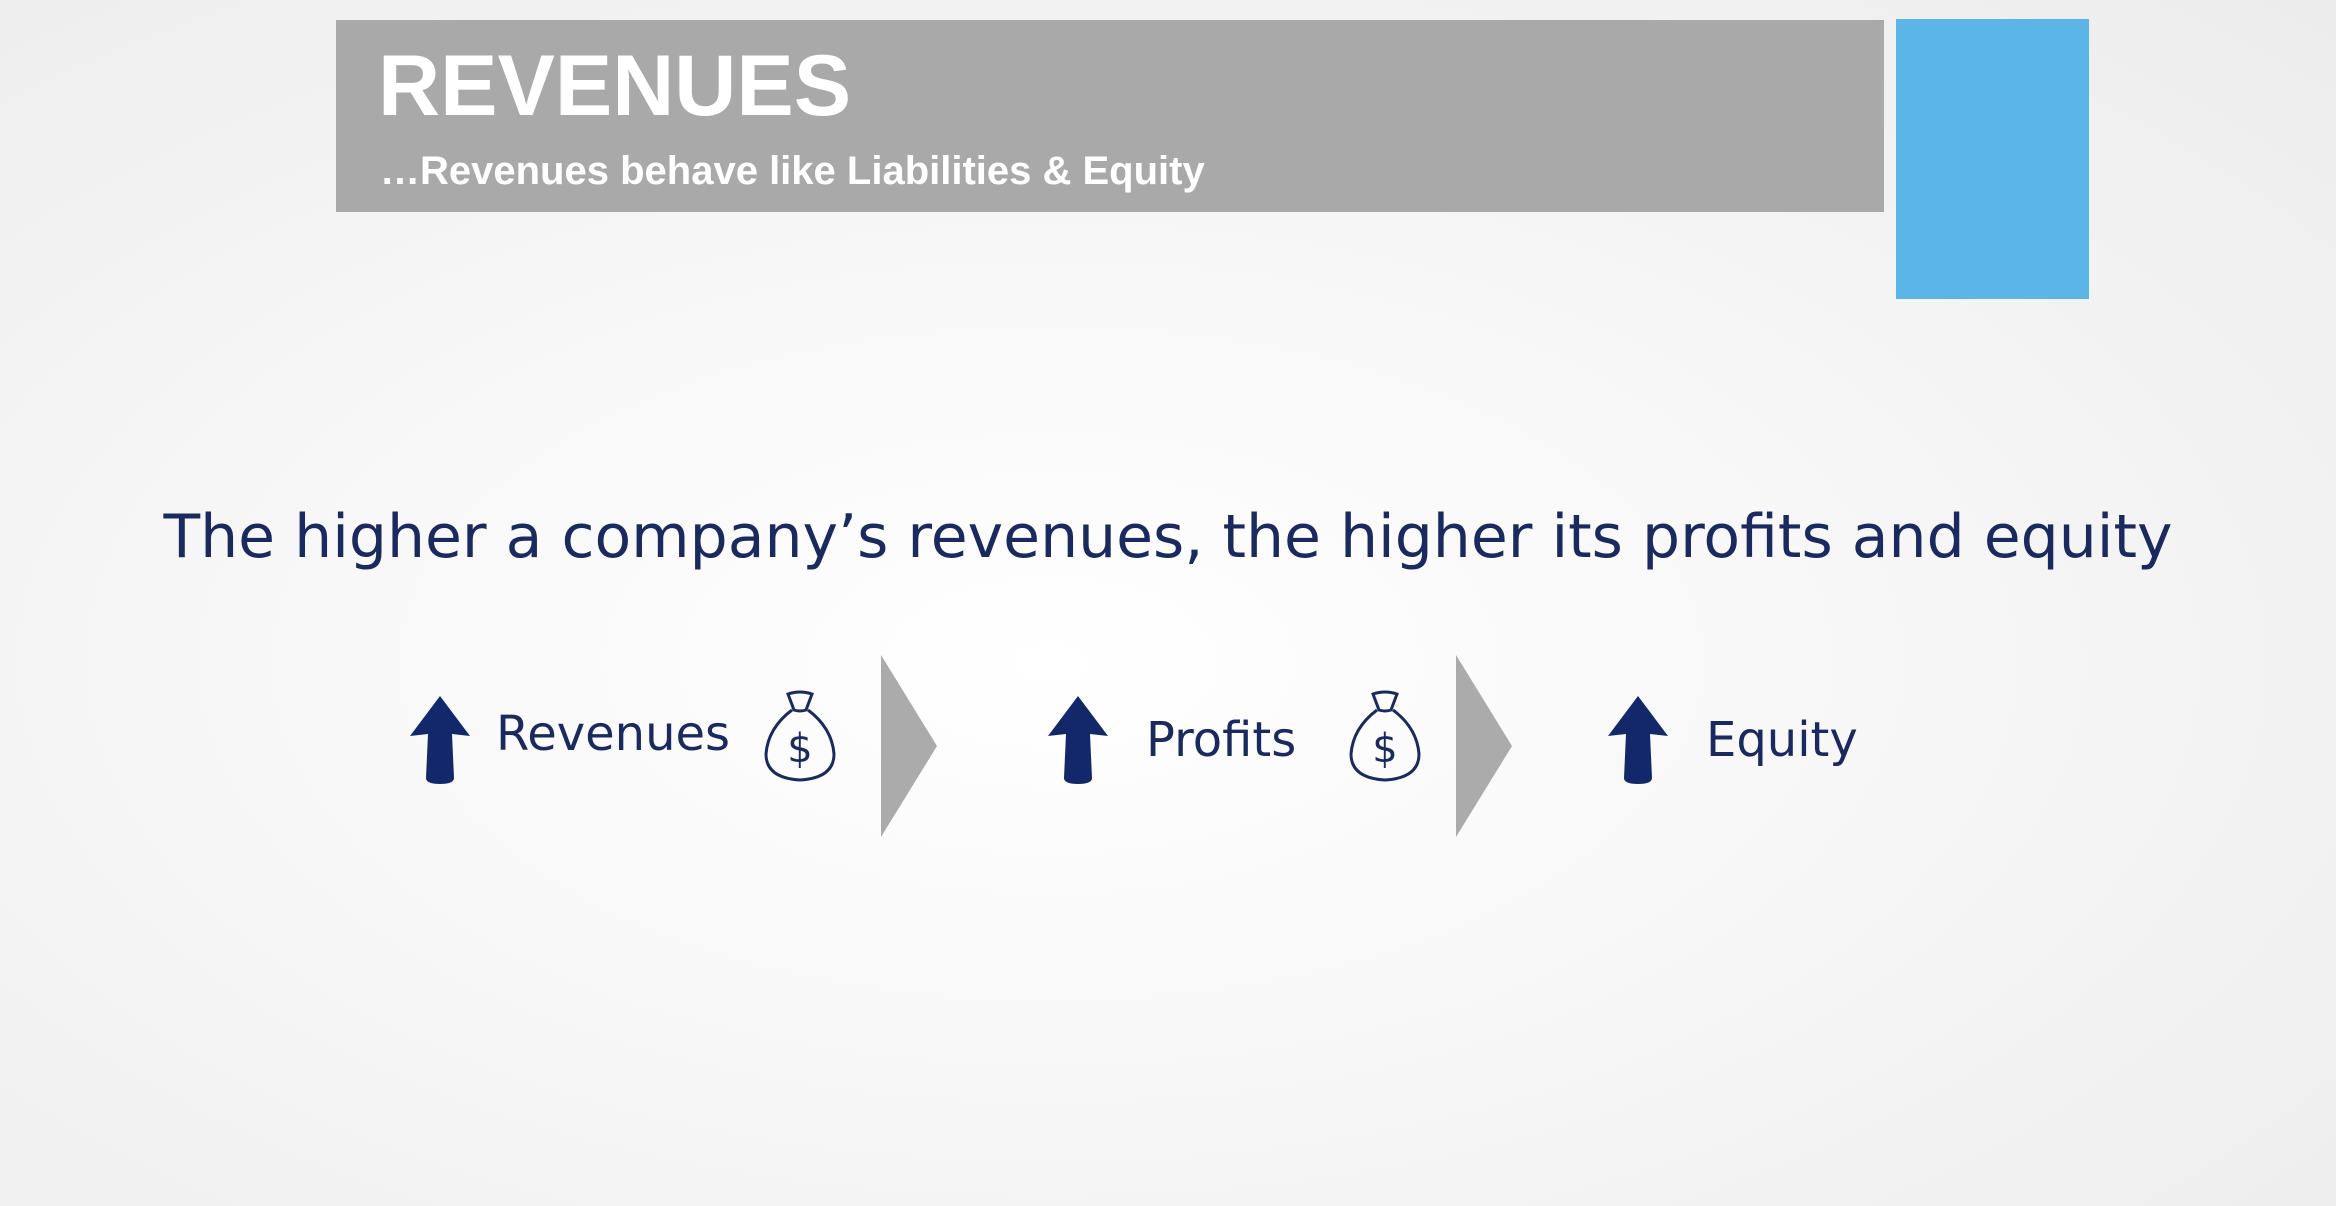 The width and height of the screenshot is (2336, 1206). Describe the element at coordinates (615, 86) in the screenshot. I see `slide-title: REVENUES` at that location.